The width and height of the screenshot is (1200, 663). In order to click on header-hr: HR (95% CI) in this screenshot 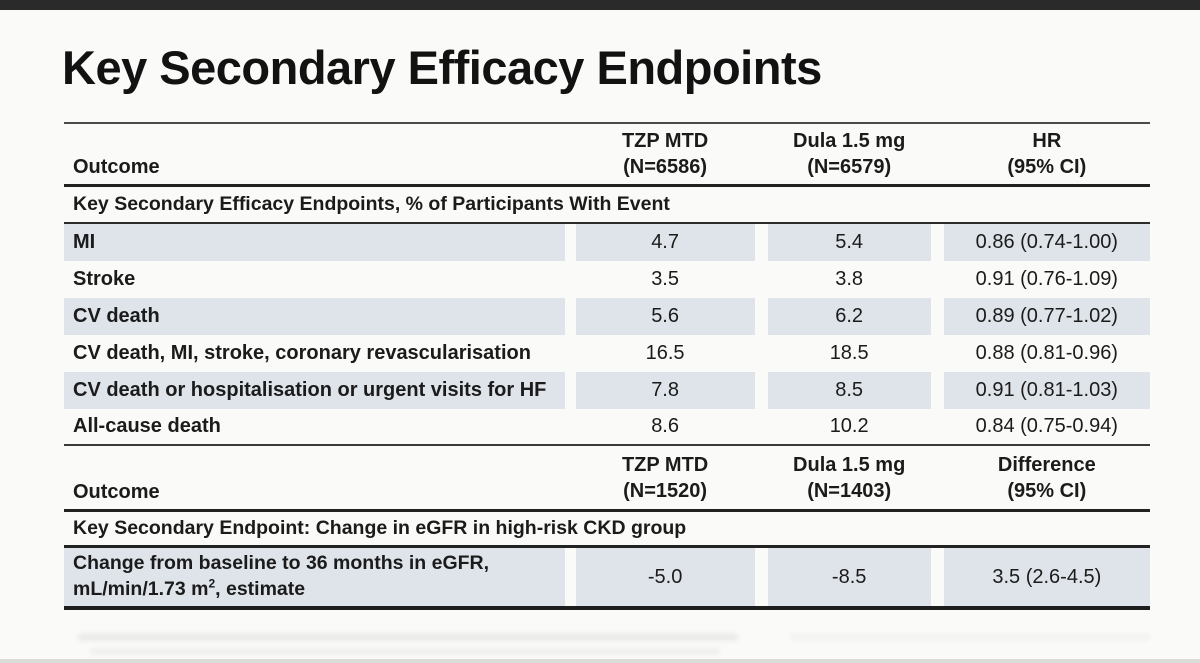, I will do `click(1047, 154)`.